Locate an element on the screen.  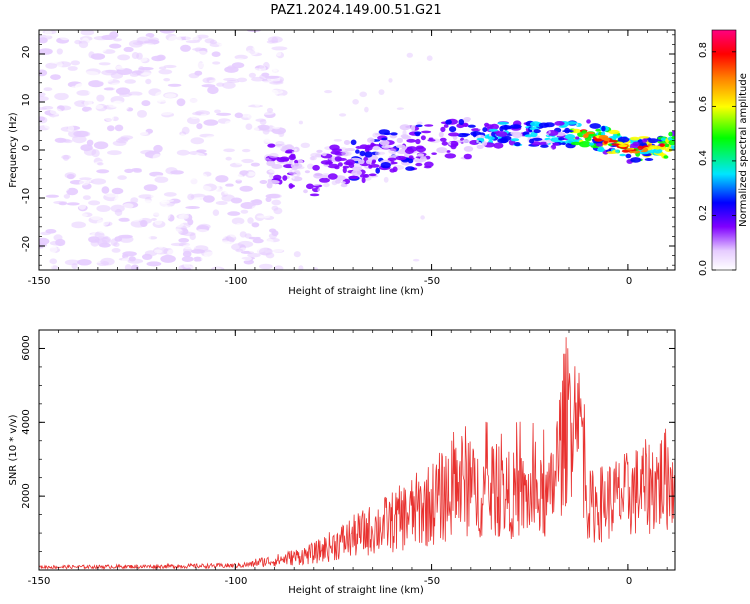
spectrogram-y-axis-label: Frequency (Hz) is located at coordinates (13, 150).